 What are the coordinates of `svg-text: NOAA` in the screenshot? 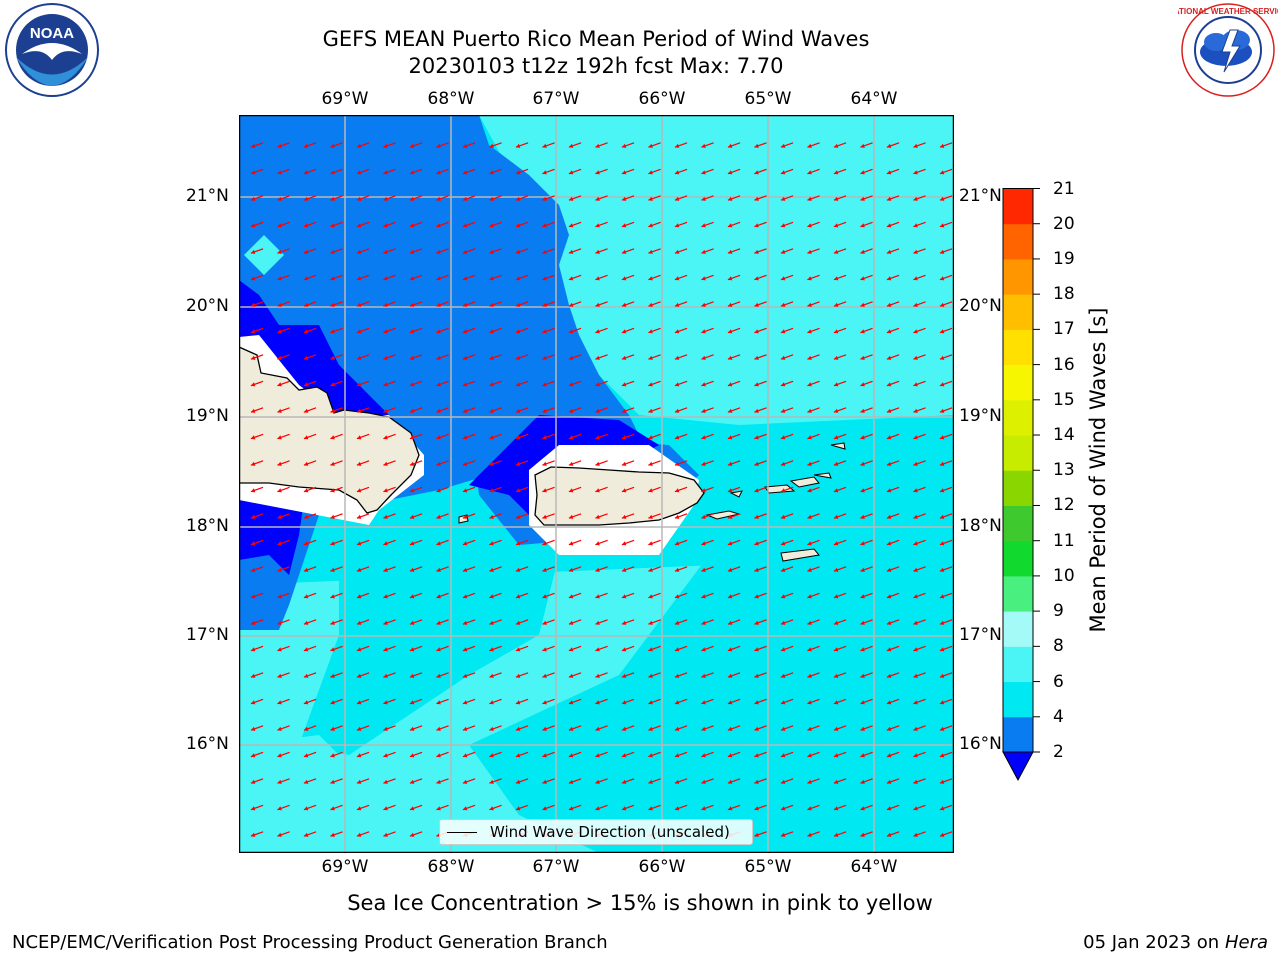 It's located at (52, 33).